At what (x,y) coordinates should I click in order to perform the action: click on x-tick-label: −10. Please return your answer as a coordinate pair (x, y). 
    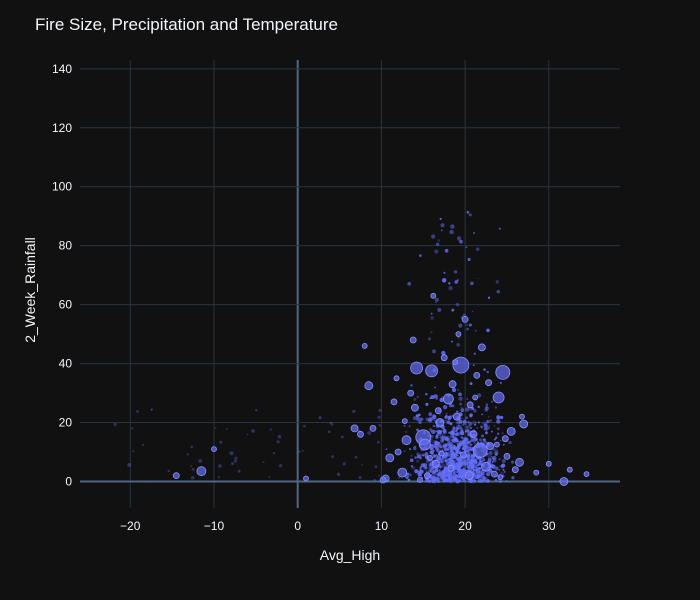
    Looking at the image, I should click on (214, 526).